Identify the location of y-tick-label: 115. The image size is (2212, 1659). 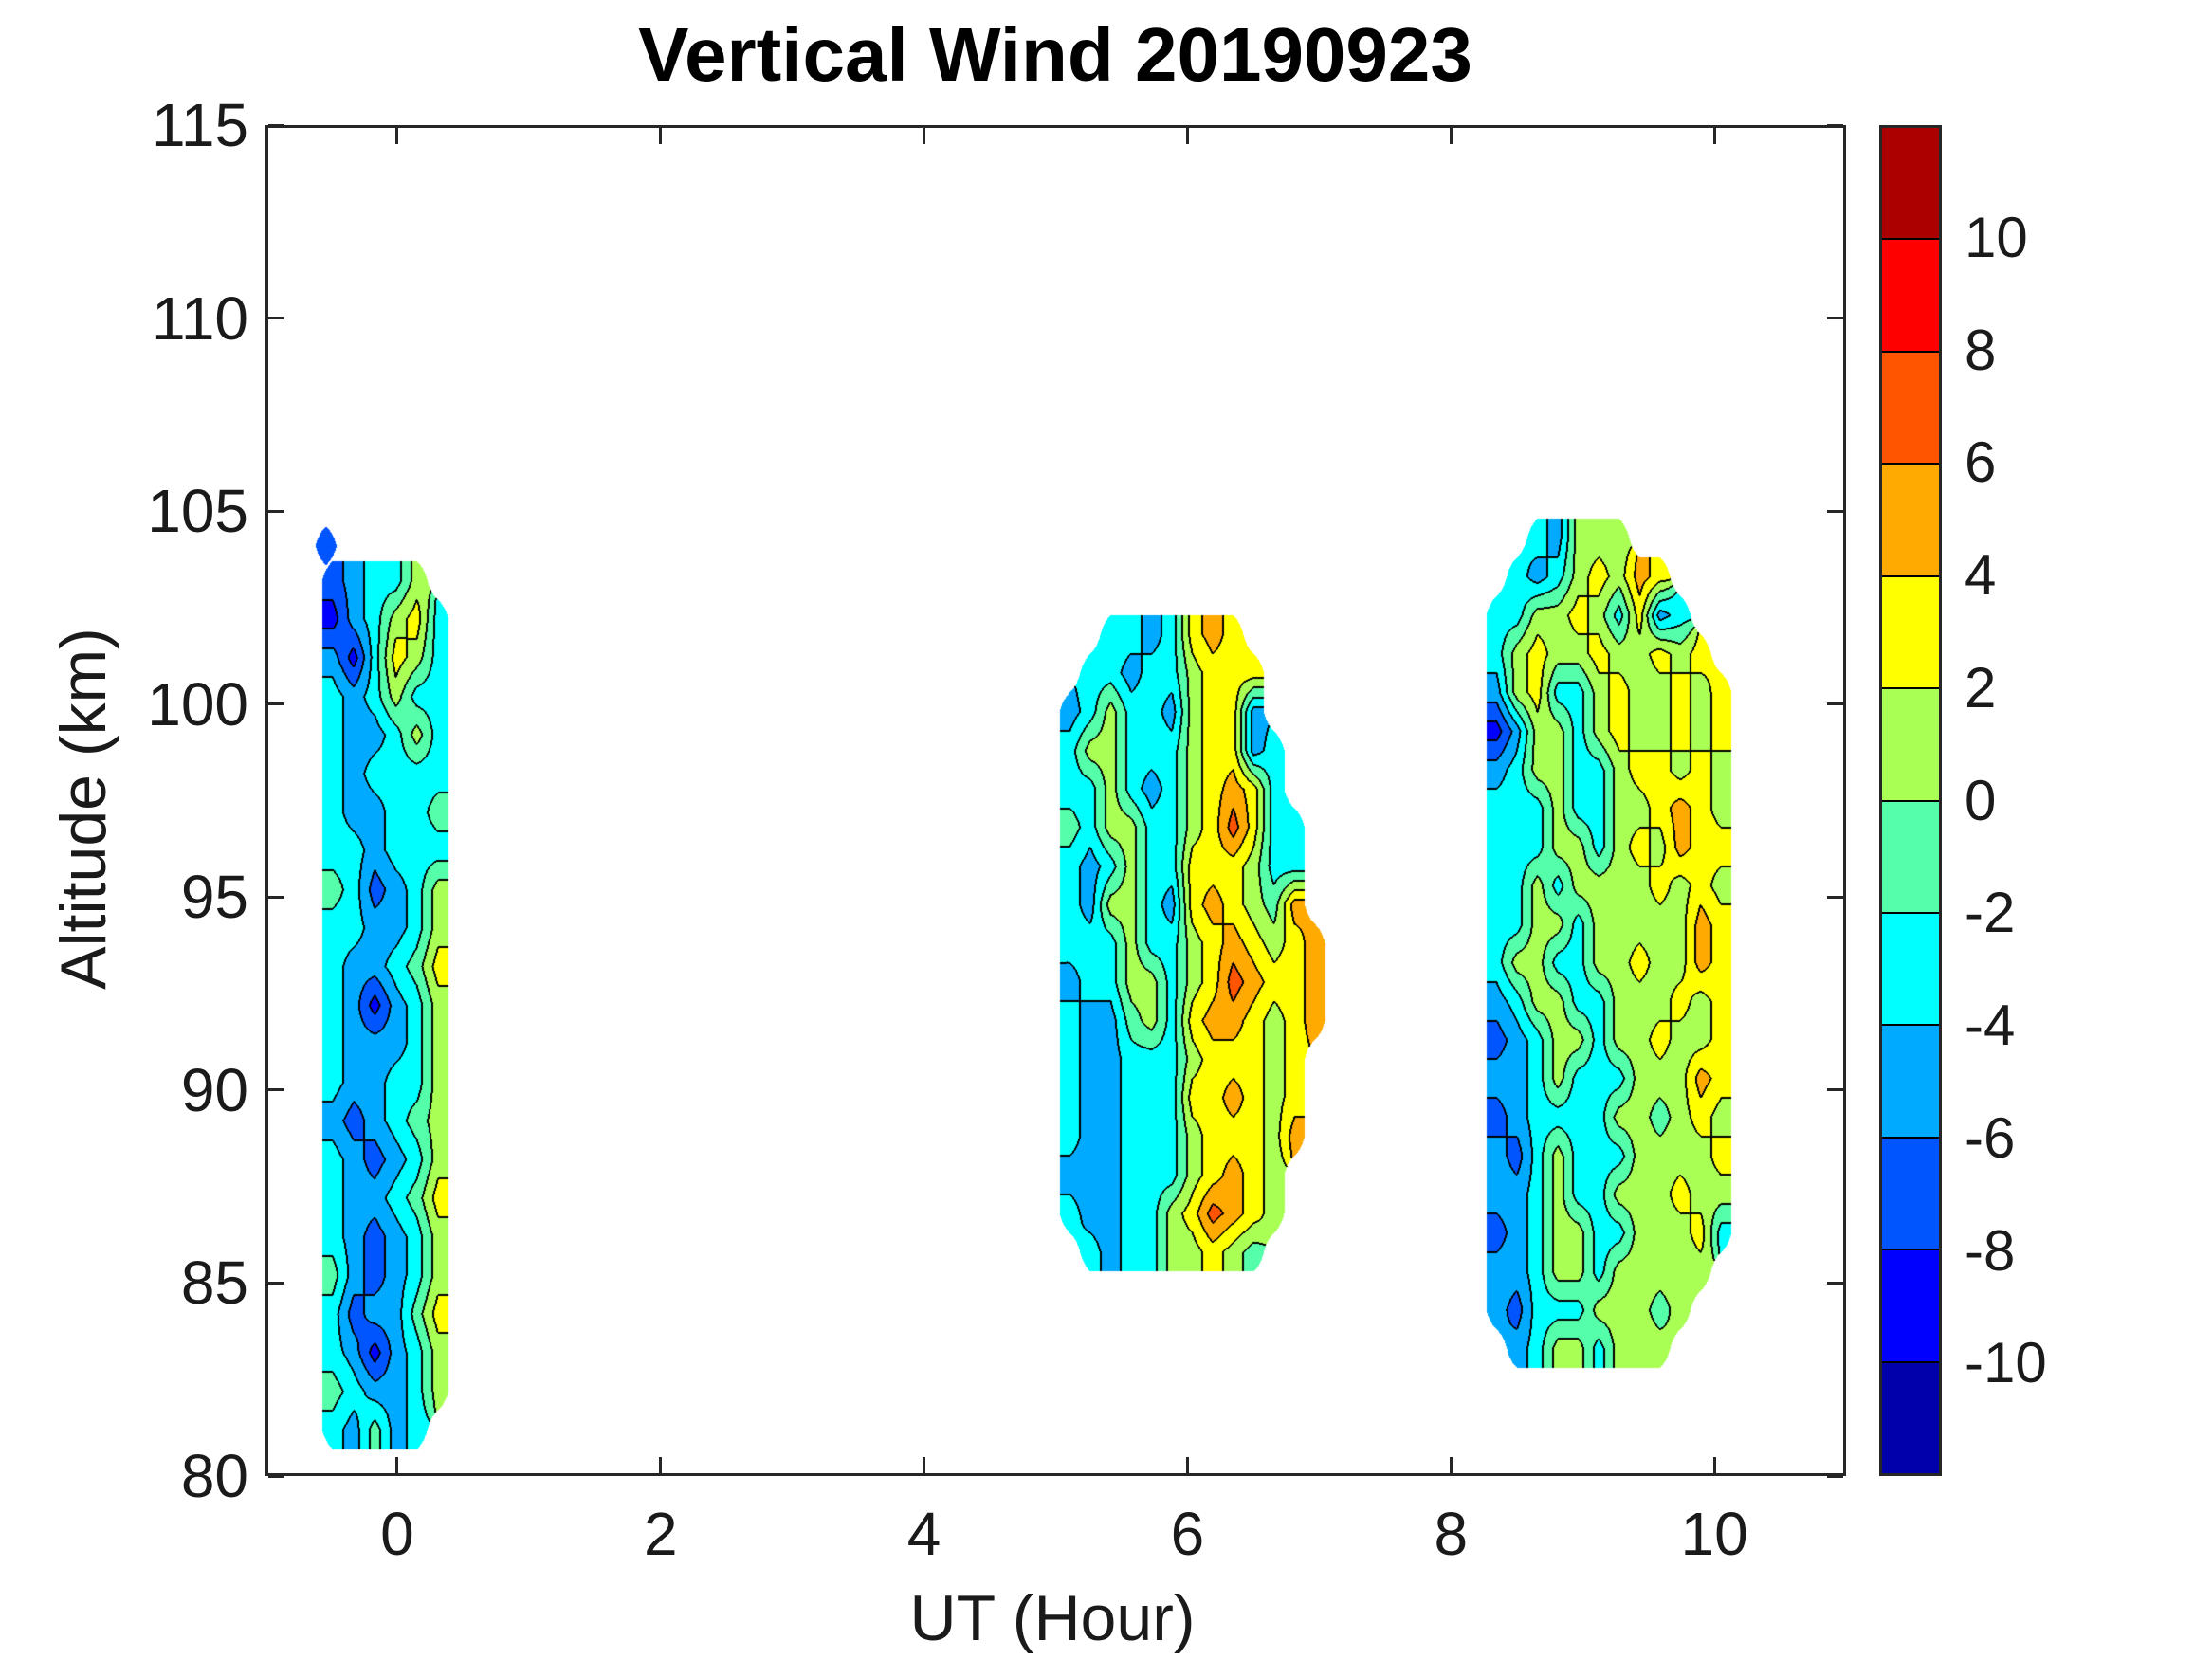
(199, 125).